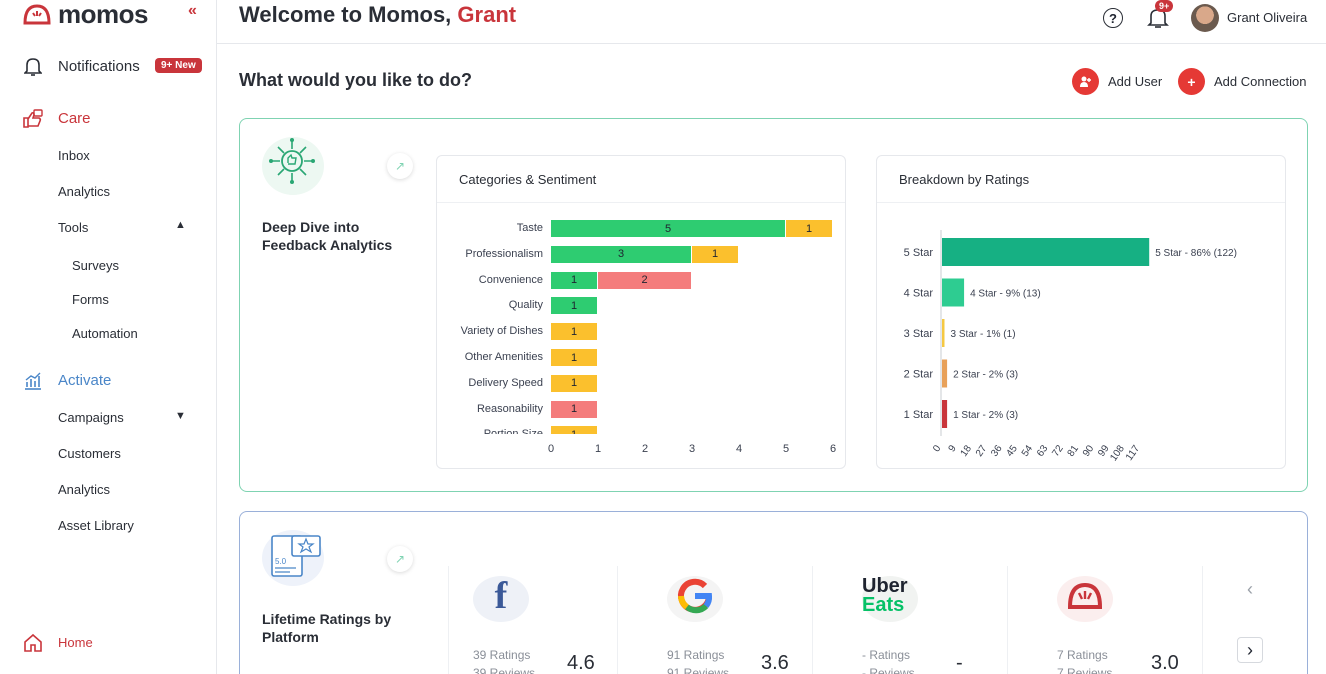 The width and height of the screenshot is (1326, 674). Describe the element at coordinates (885, 586) in the screenshot. I see `uber-wordmark: Uber` at that location.